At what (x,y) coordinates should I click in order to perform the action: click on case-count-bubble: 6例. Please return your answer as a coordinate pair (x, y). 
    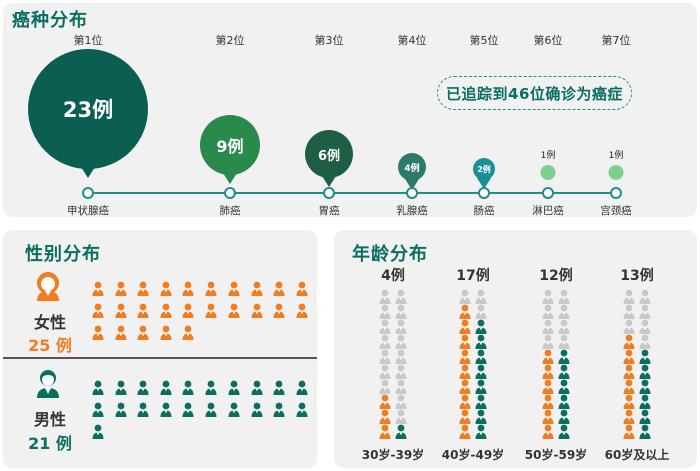
    Looking at the image, I should click on (329, 154).